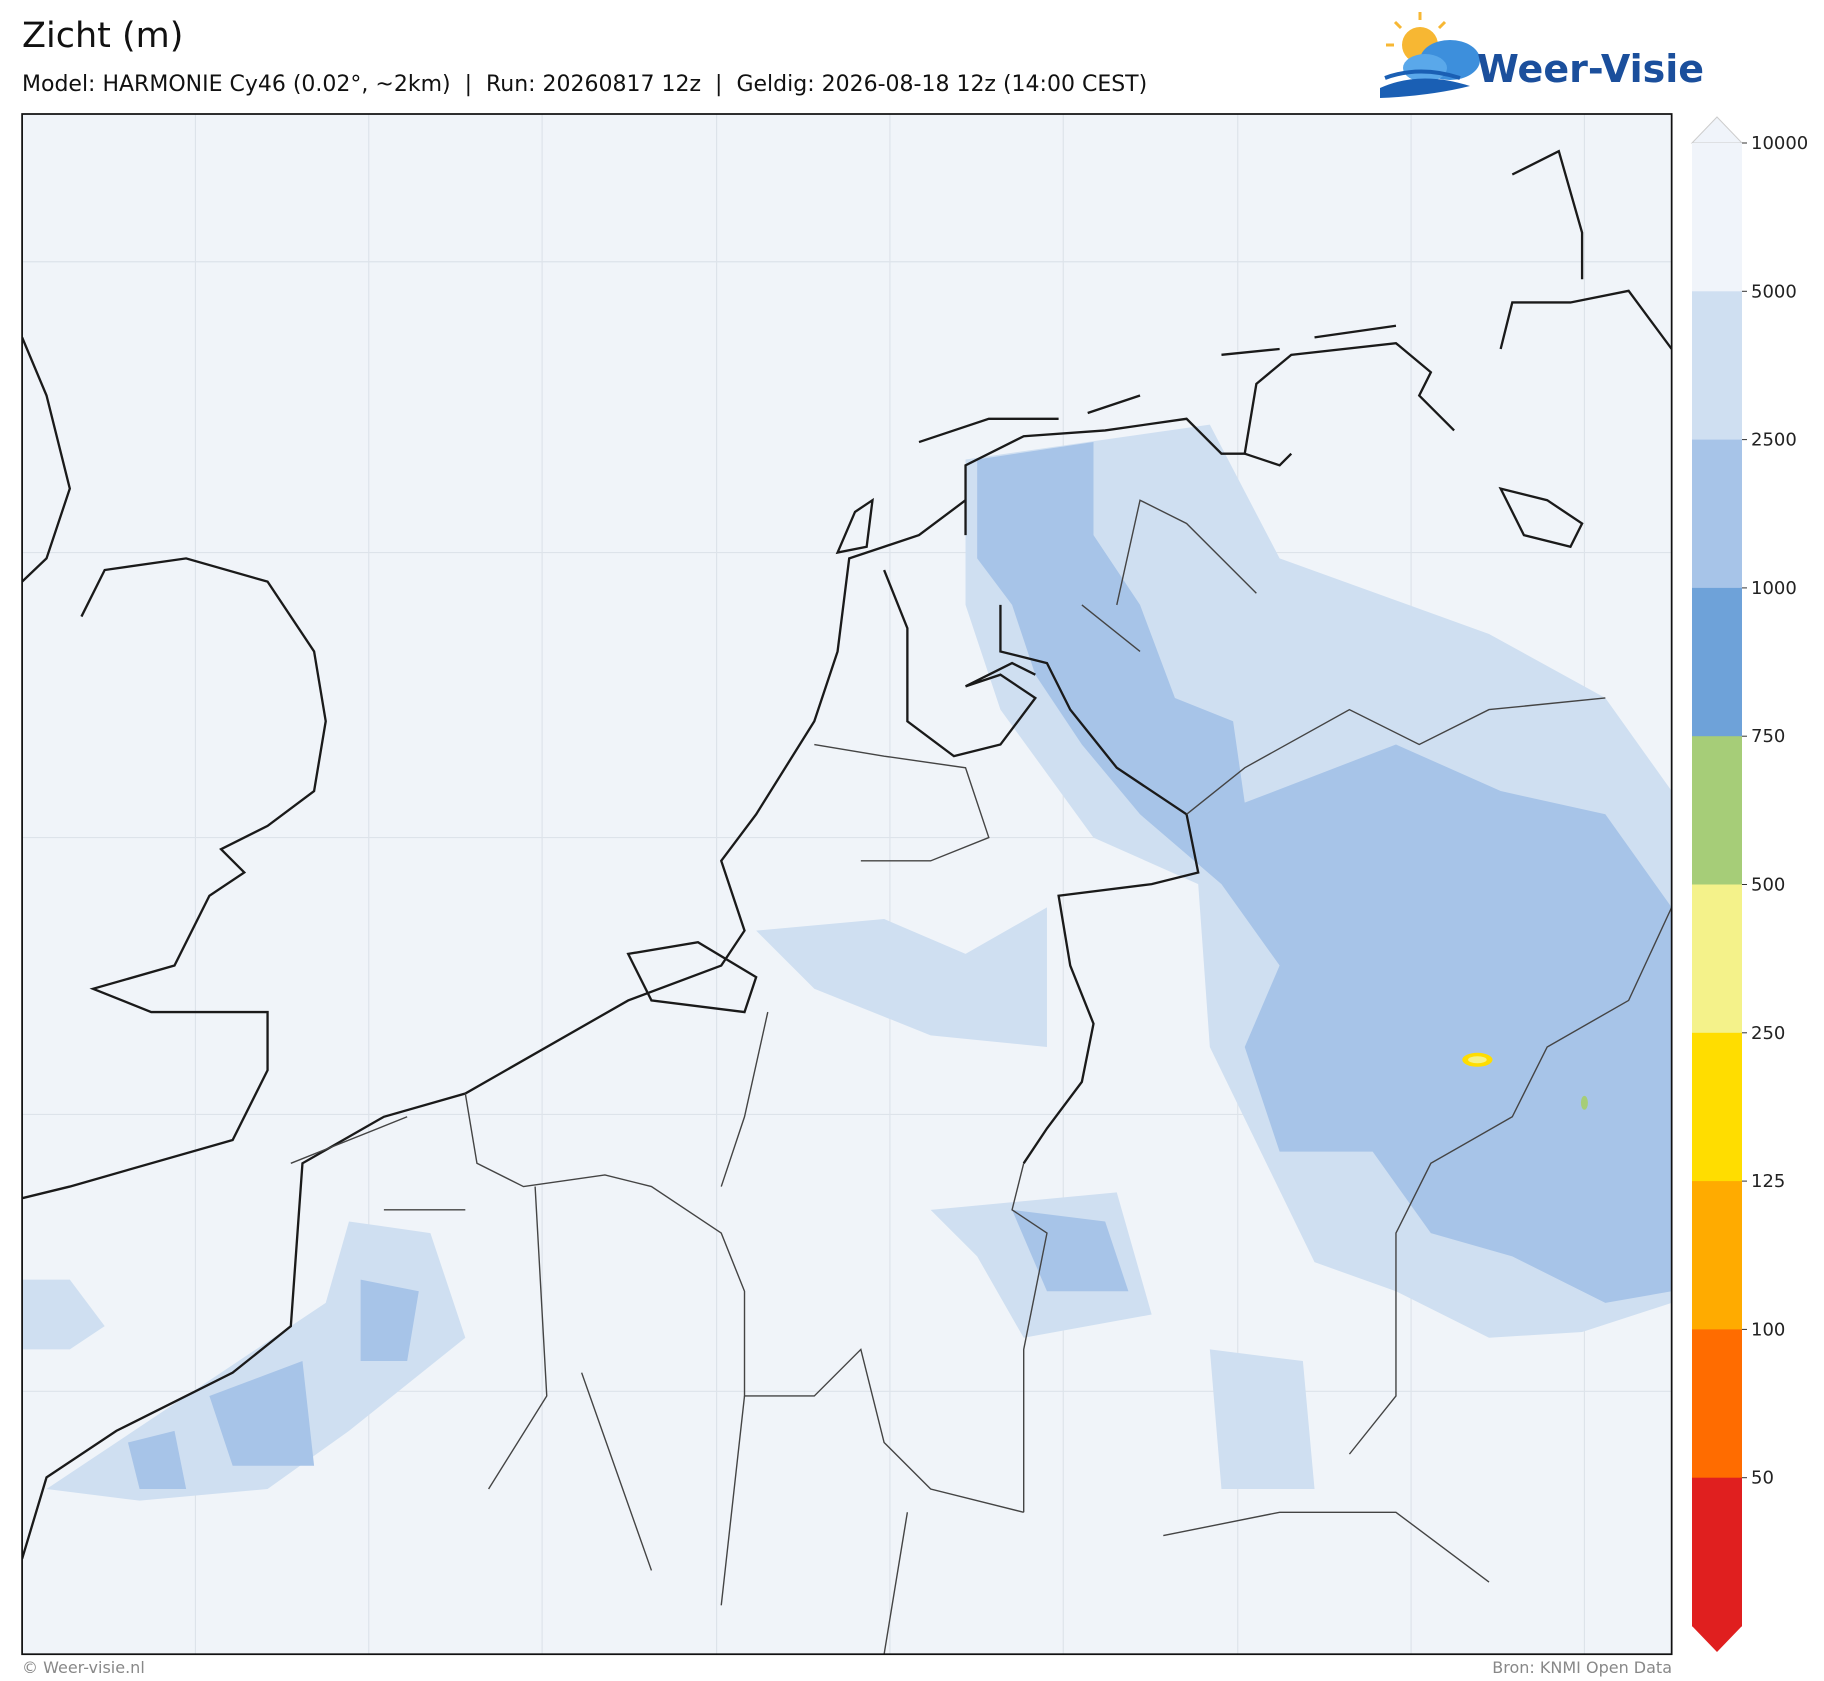 Image resolution: width=1824 pixels, height=1681 pixels. I want to click on footer-right: Bron: KNMI Open Data, so click(1582, 1667).